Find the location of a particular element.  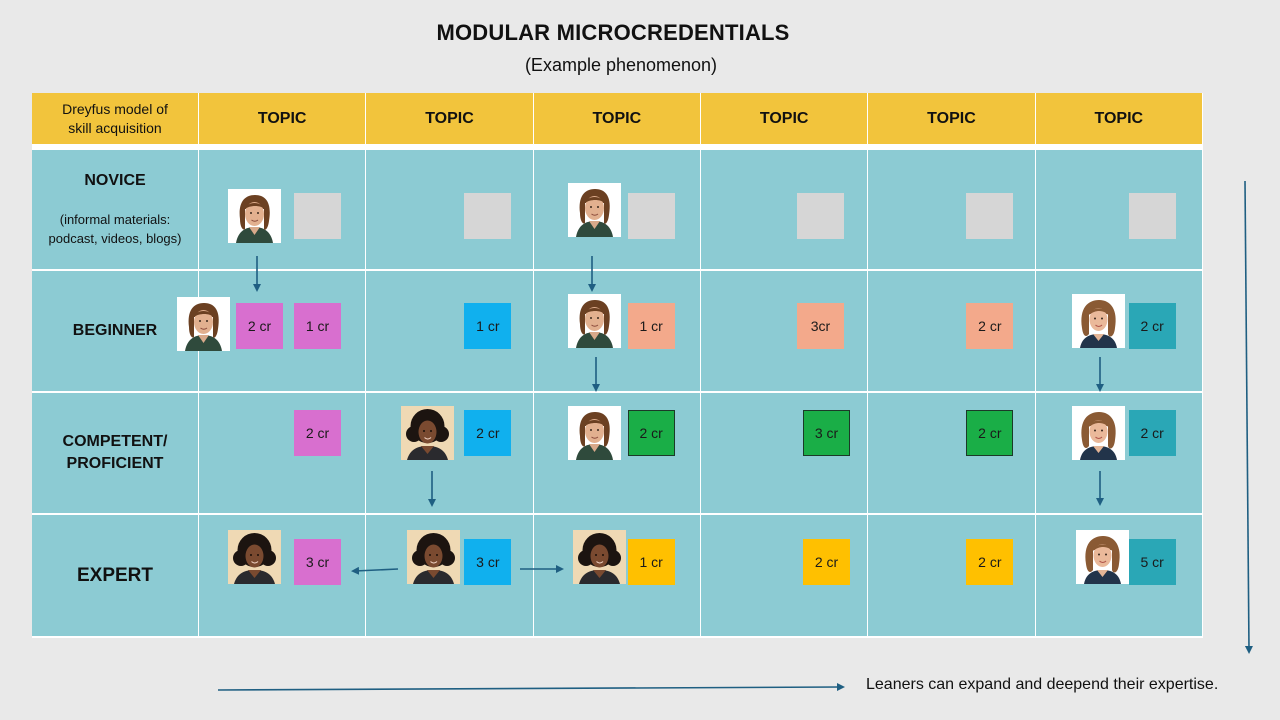

cell-expert-t6: 5 cr is located at coordinates (1119, 576).